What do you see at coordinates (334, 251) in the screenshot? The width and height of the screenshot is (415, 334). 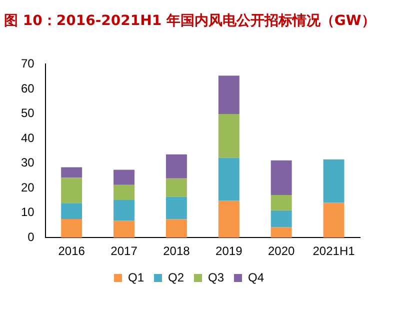 I see `x-tick-label: 2021H1` at bounding box center [334, 251].